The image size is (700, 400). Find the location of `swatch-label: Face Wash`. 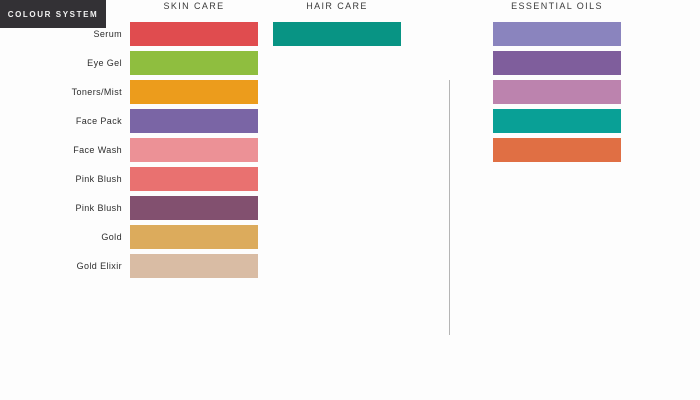

swatch-label: Face Wash is located at coordinates (97, 150).